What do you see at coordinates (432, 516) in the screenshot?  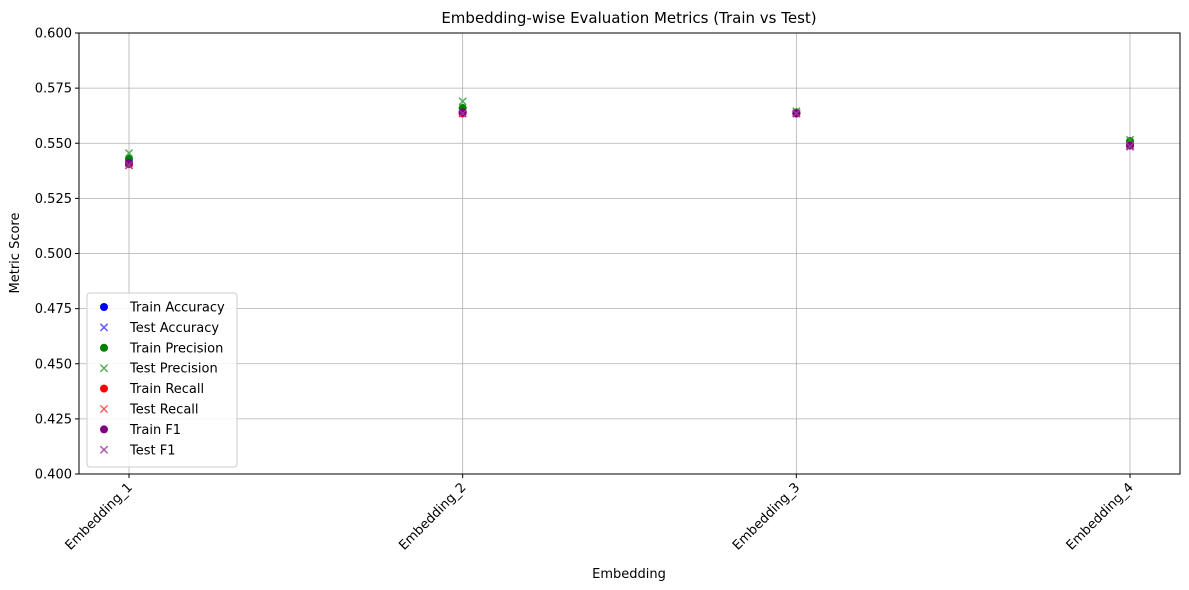 I see `x-tick-label: Embedding_2` at bounding box center [432, 516].